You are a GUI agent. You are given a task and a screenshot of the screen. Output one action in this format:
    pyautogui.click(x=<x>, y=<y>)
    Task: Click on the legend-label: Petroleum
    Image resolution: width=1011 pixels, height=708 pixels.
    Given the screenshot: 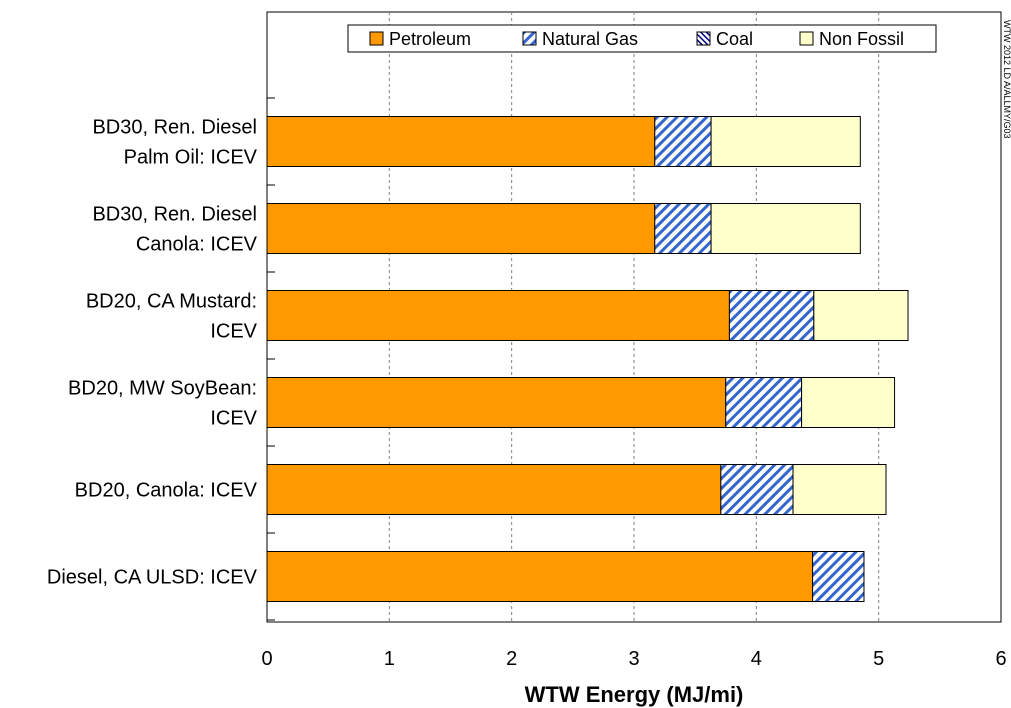 What is the action you would take?
    pyautogui.click(x=430, y=39)
    